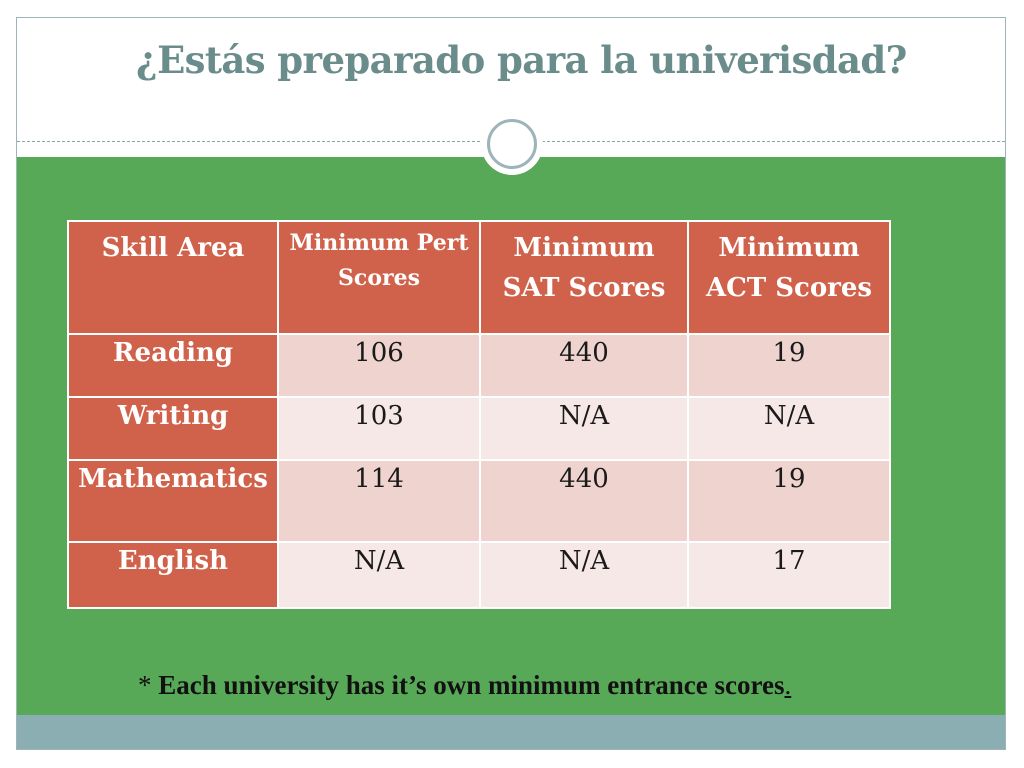  I want to click on row-label-reading: Reading, so click(173, 365).